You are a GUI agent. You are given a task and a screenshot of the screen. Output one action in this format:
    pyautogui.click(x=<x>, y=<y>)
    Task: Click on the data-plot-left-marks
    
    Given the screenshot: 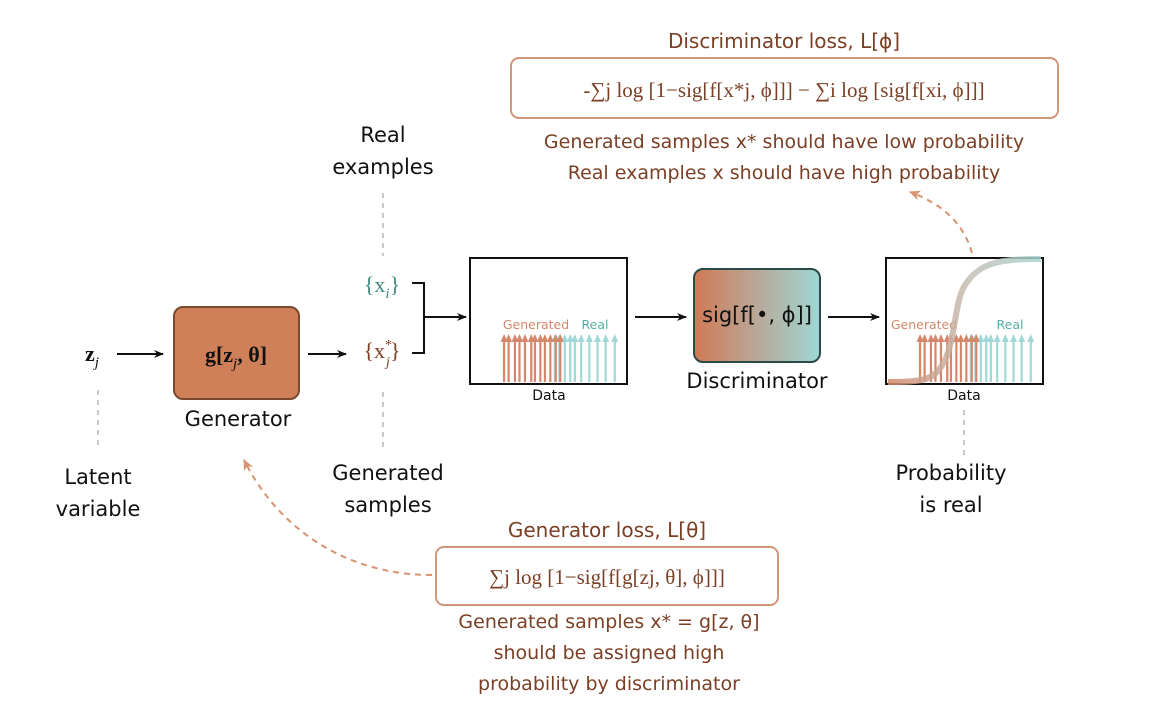 What is the action you would take?
    pyautogui.click(x=559, y=358)
    